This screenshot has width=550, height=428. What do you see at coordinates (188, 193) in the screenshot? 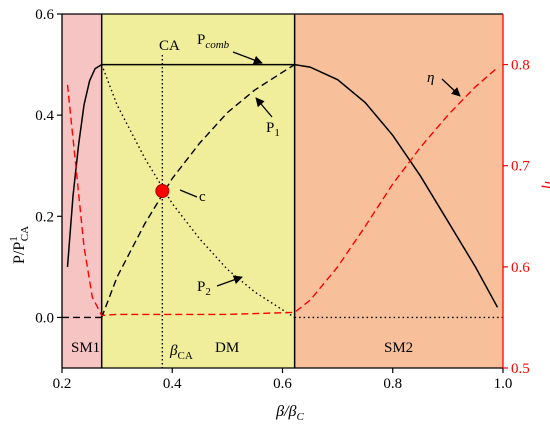
I see `point-c-arrow` at bounding box center [188, 193].